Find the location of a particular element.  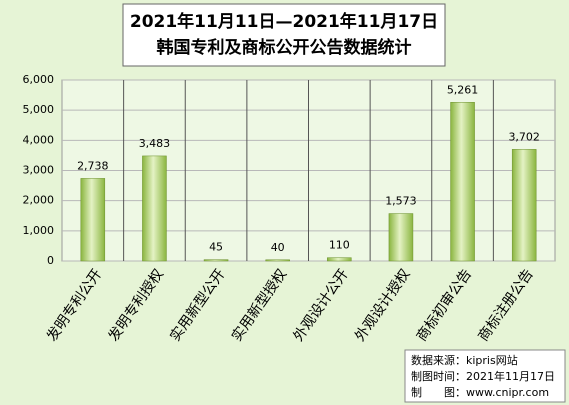

y-tick-label: 1,000 is located at coordinates (39, 230).